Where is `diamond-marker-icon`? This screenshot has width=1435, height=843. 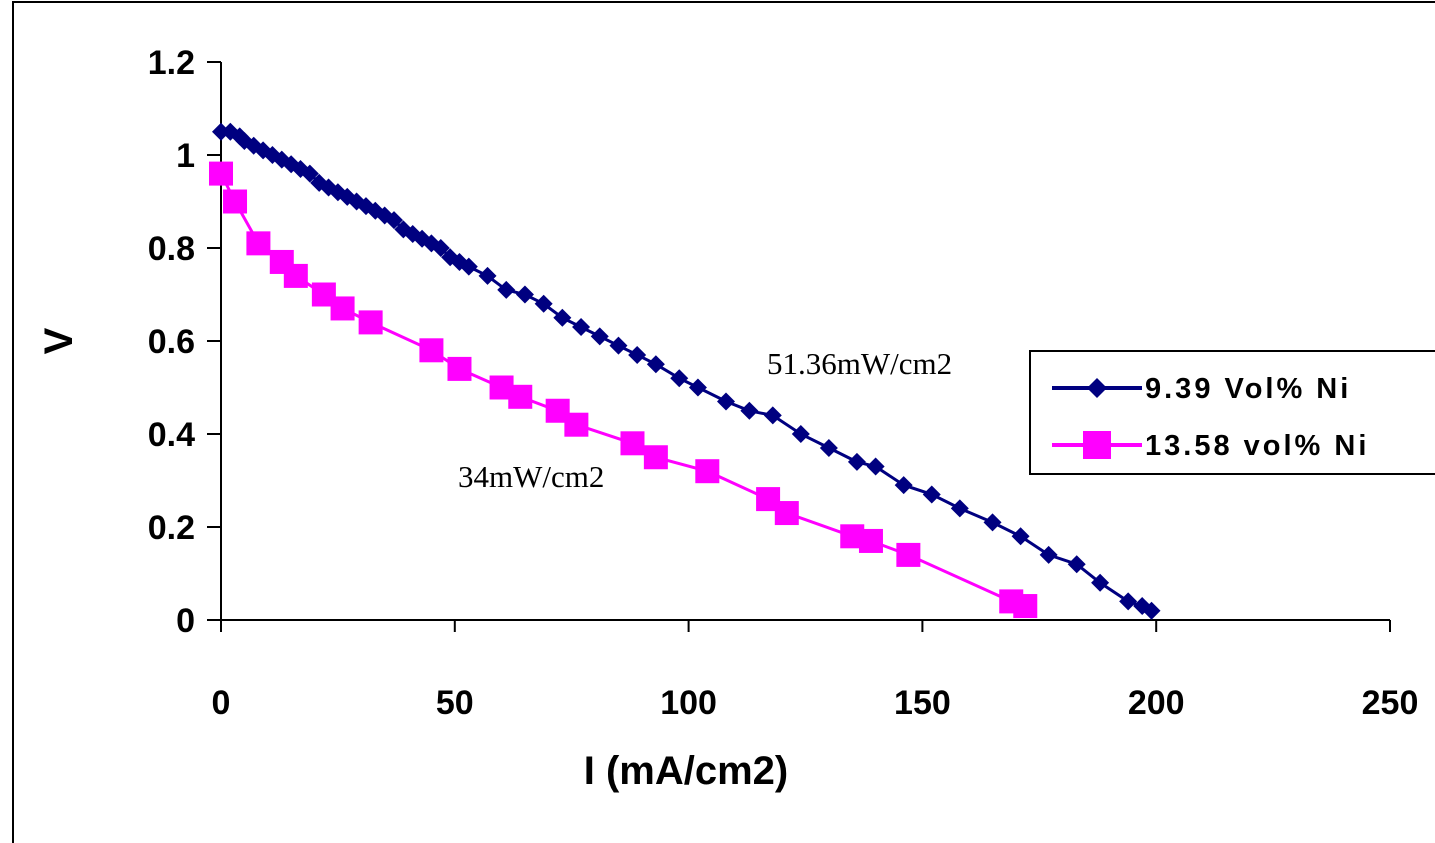
diamond-marker-icon is located at coordinates (1097, 388).